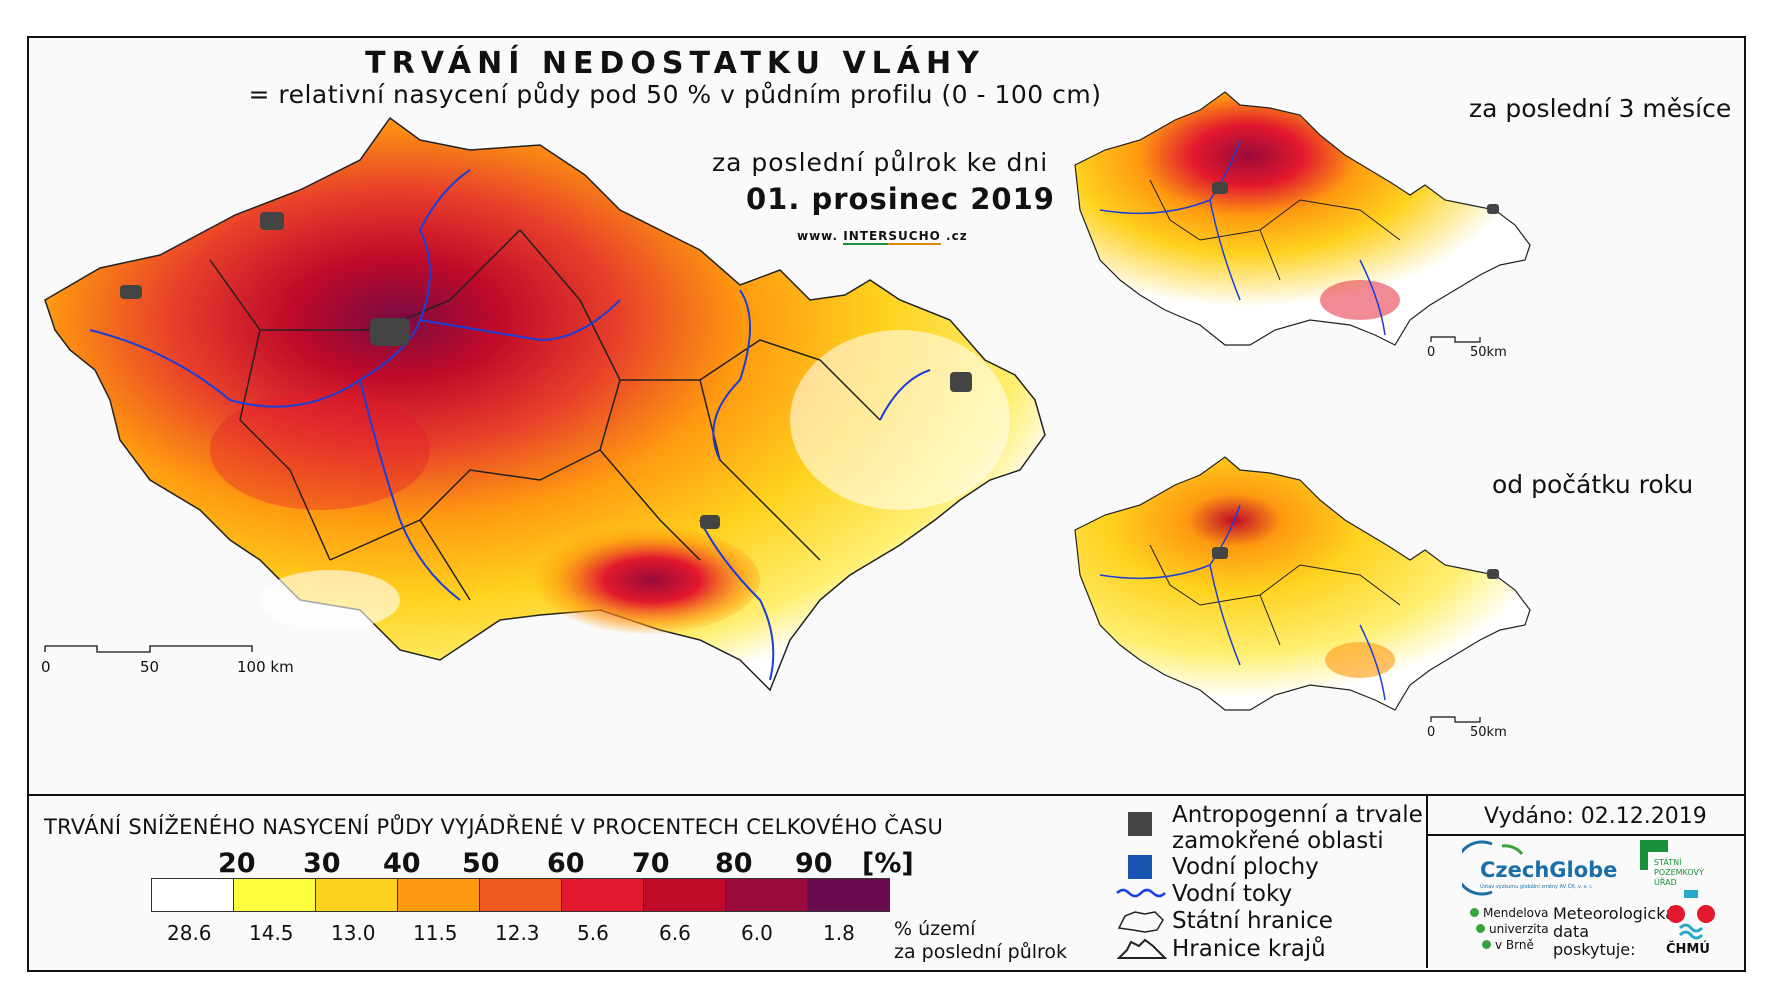 The height and width of the screenshot is (1003, 1772). I want to click on czechglobe-name: CzechGlobe, so click(1549, 870).